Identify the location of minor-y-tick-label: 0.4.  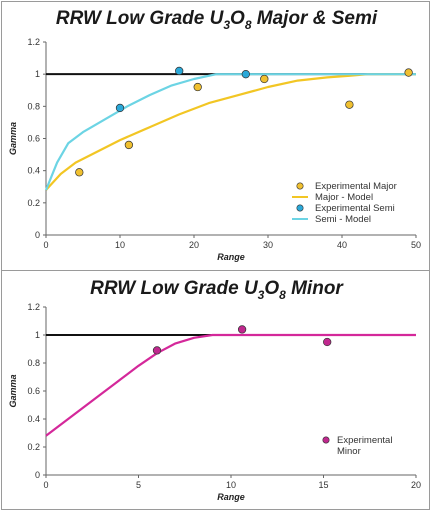
(33, 419).